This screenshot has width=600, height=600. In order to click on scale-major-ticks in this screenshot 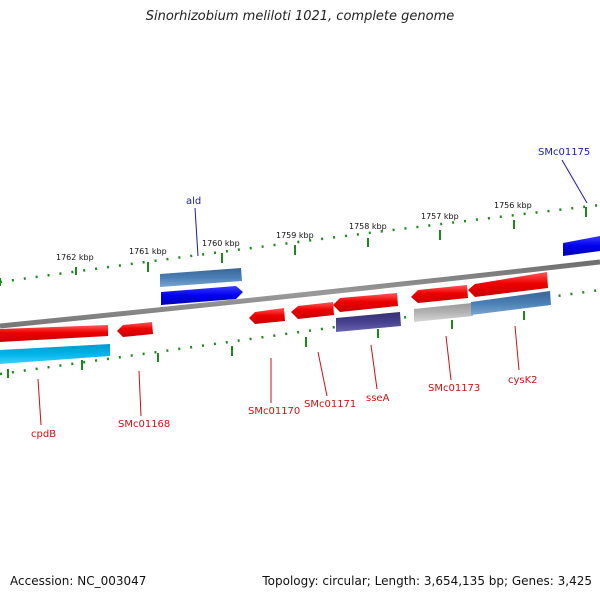, I will do `click(293, 246)`.